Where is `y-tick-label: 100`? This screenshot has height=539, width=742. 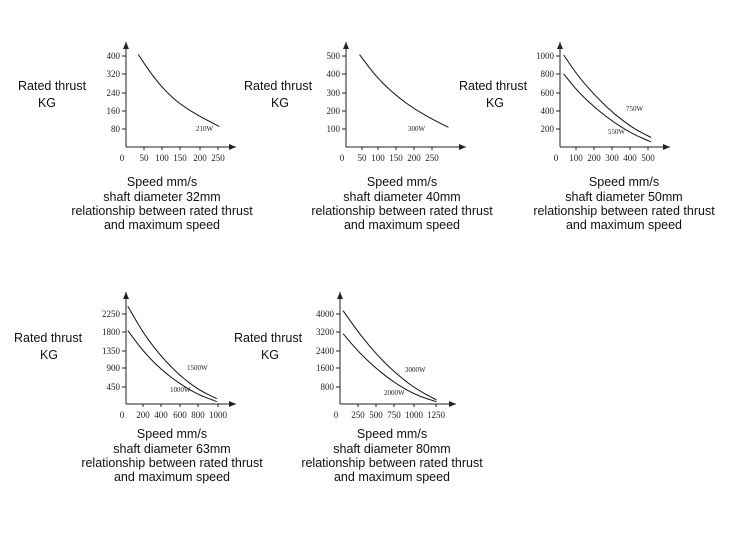 y-tick-label: 100 is located at coordinates (334, 129).